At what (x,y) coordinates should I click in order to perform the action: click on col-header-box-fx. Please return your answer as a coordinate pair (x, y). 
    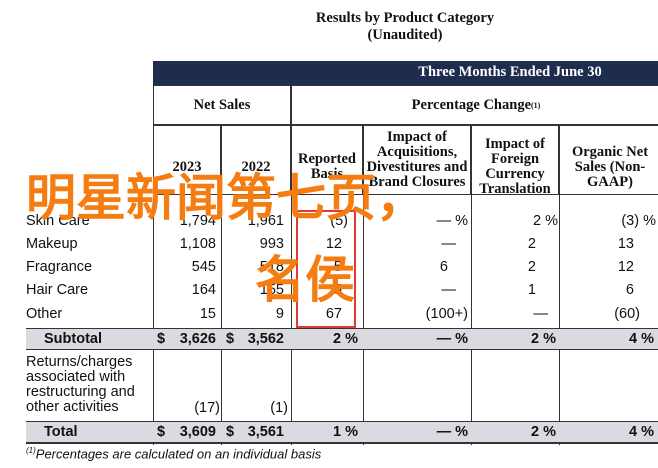
    Looking at the image, I should click on (515, 160).